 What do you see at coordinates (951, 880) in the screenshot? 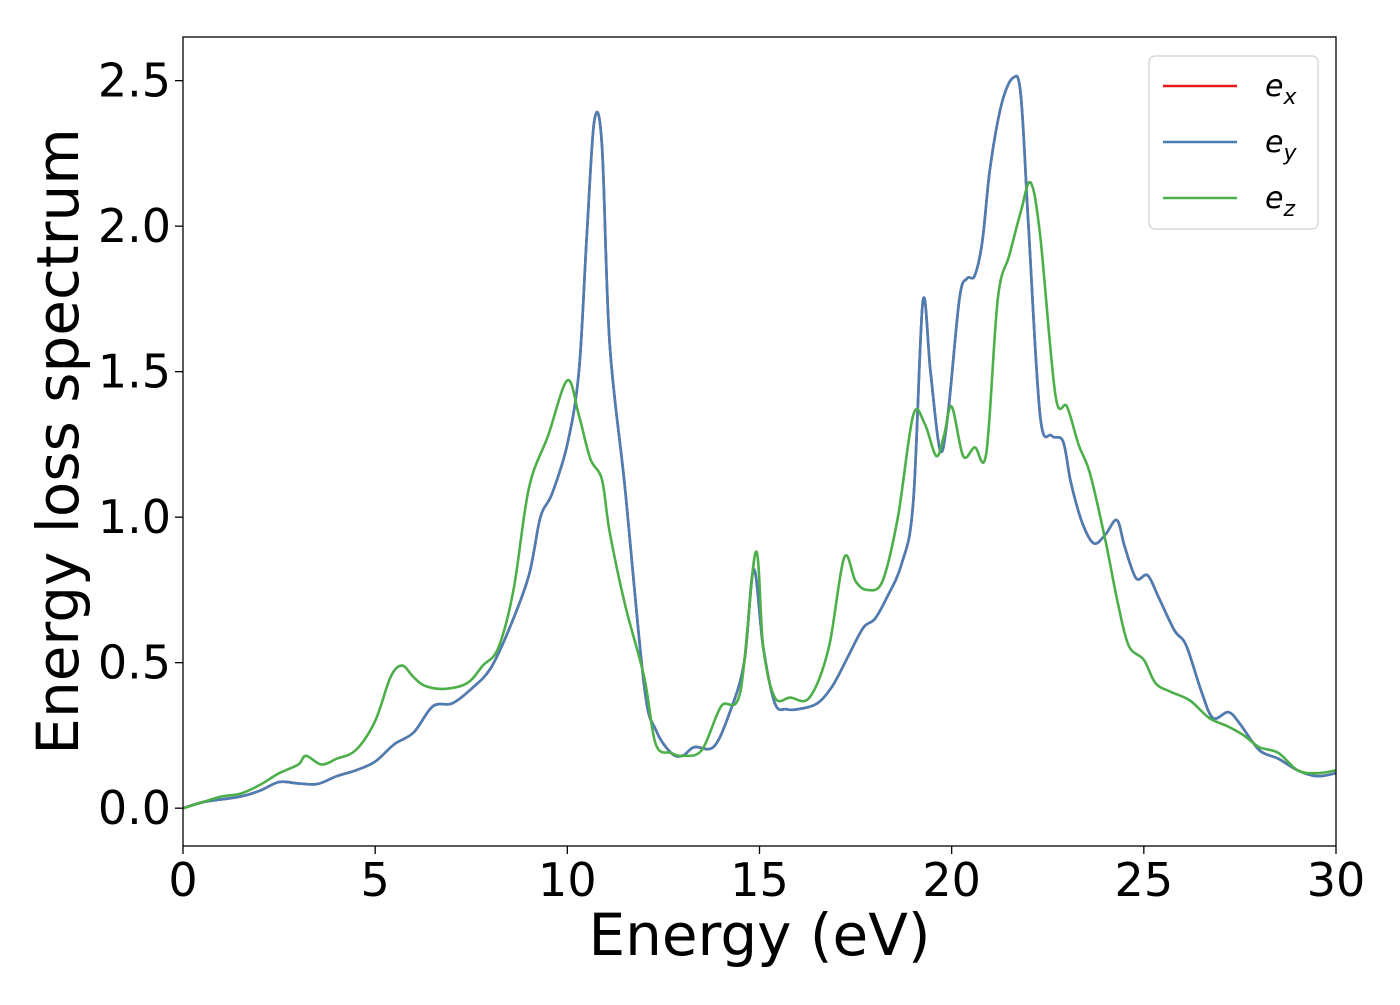
I see `x-tick-label: 20` at bounding box center [951, 880].